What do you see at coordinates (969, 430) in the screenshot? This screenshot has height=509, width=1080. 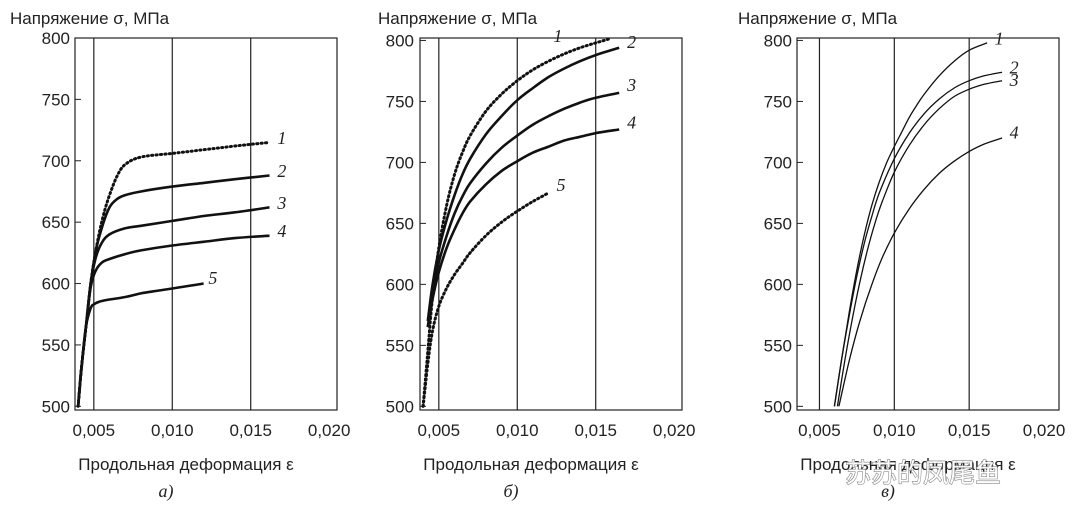 I see `x-tick-label-c-2: 0,015` at bounding box center [969, 430].